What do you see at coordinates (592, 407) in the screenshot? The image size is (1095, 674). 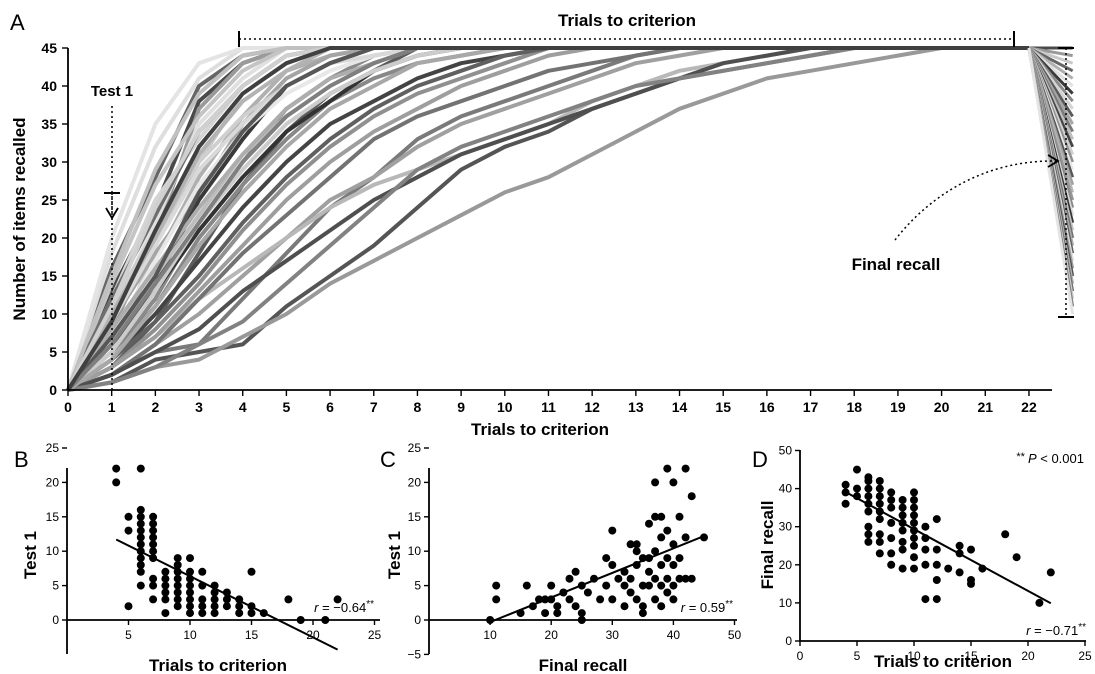 I see `x-tick-label: 12` at bounding box center [592, 407].